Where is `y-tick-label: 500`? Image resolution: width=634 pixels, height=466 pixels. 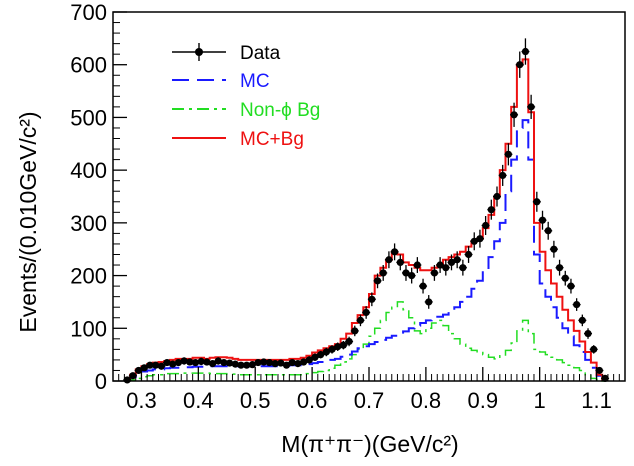
y-tick-label: 500 is located at coordinates (88, 117).